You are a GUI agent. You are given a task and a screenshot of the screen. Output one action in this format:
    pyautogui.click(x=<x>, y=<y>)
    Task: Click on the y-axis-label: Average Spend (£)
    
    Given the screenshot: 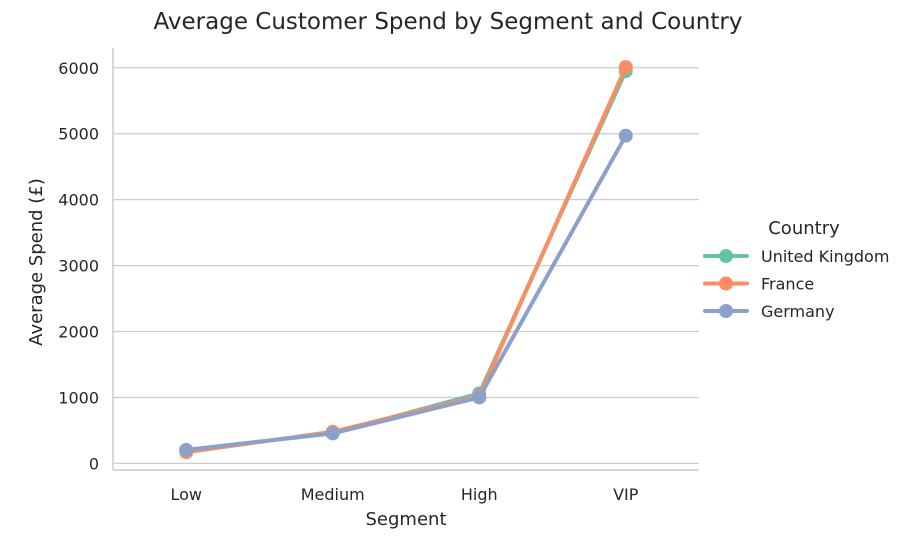 What is the action you would take?
    pyautogui.click(x=36, y=262)
    